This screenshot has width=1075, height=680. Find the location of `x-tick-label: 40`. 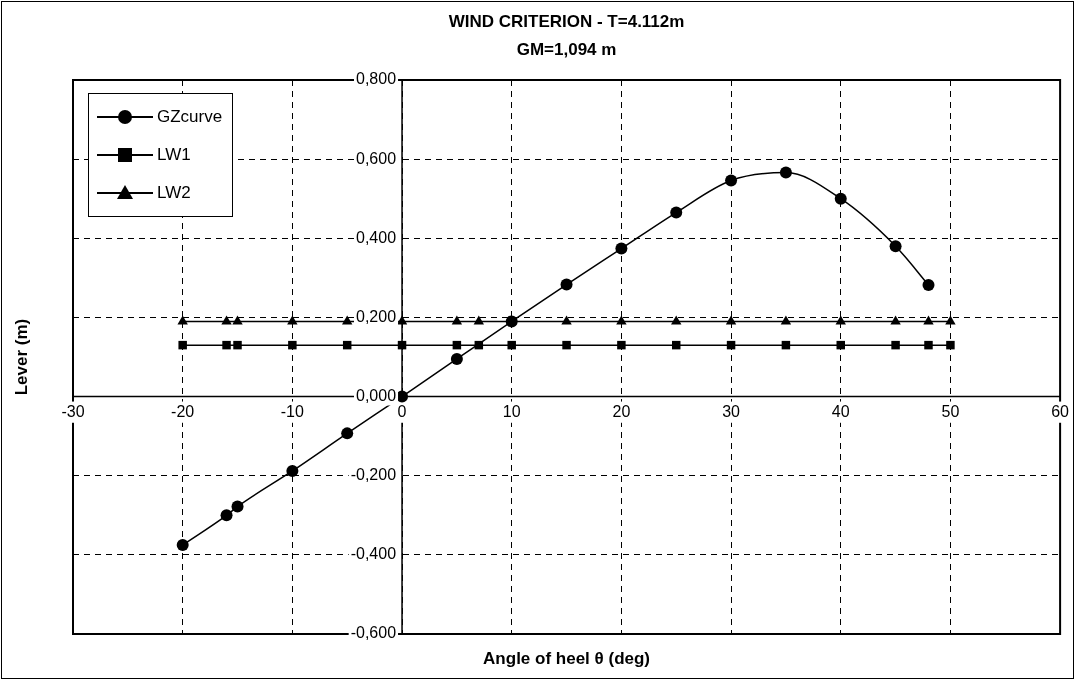

x-tick-label: 40 is located at coordinates (840, 411).